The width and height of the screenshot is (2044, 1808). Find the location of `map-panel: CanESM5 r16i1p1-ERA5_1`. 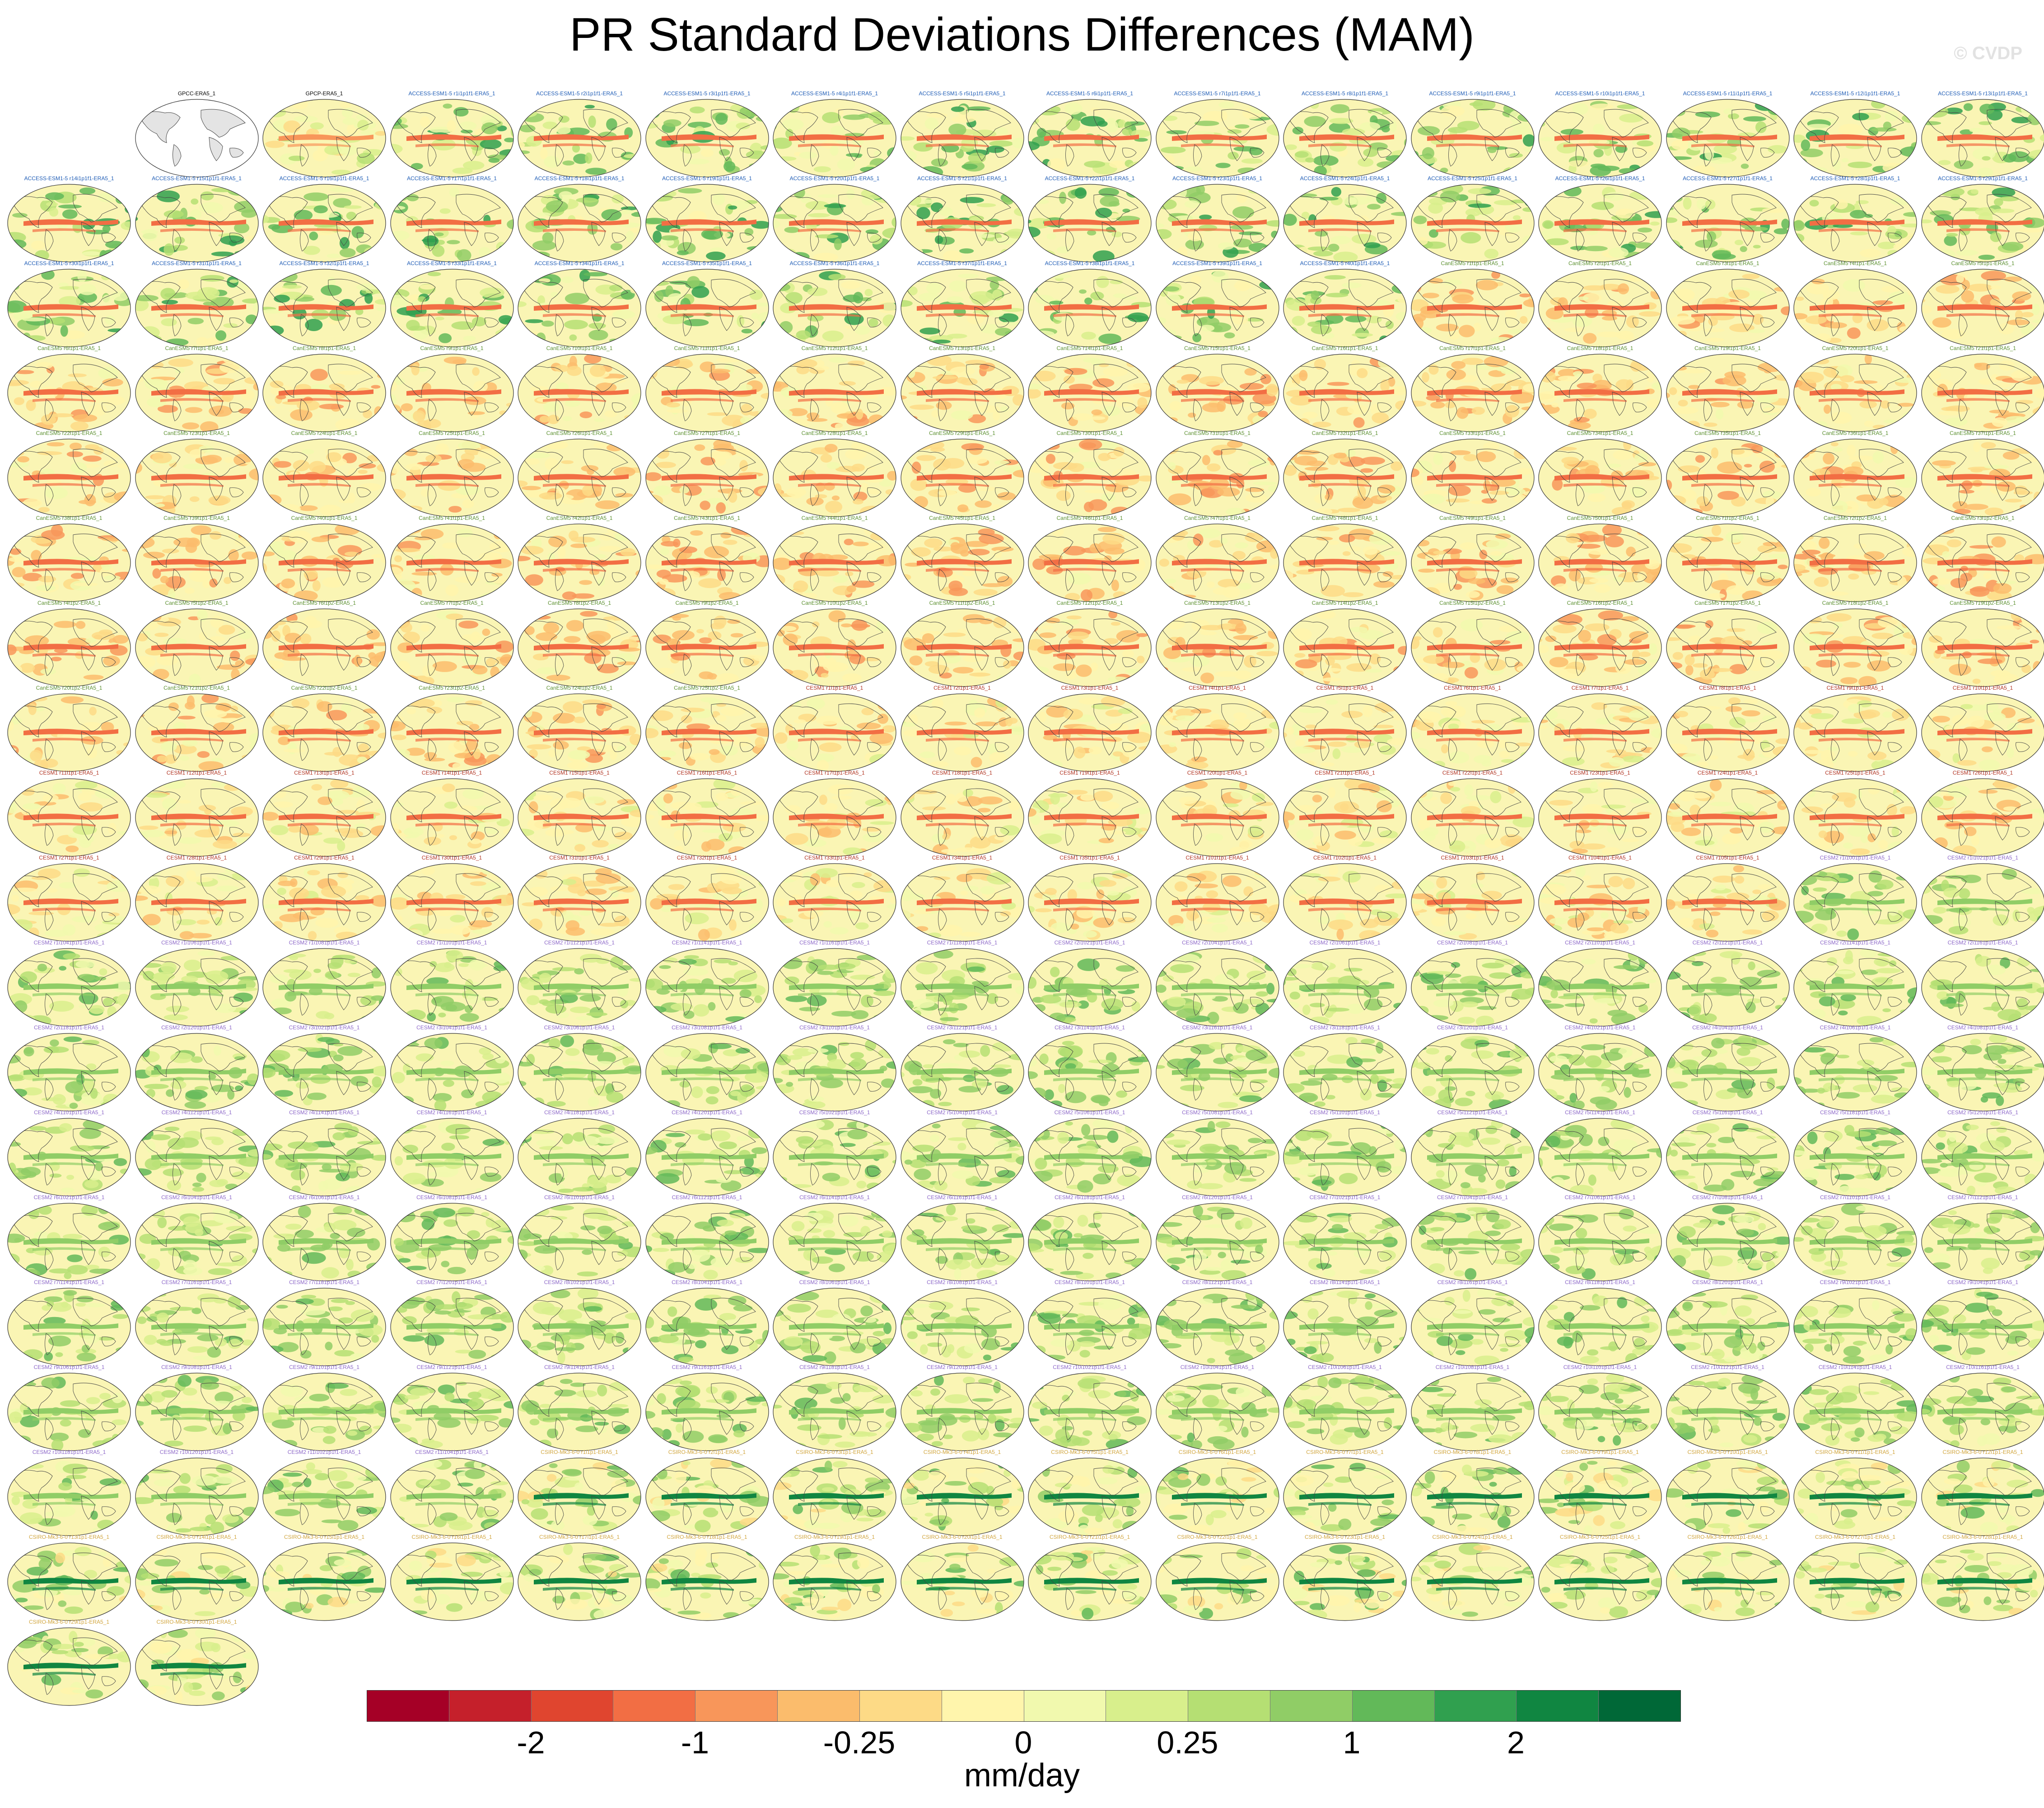

map-panel: CanESM5 r16i1p1-ERA5_1 is located at coordinates (1345, 389).